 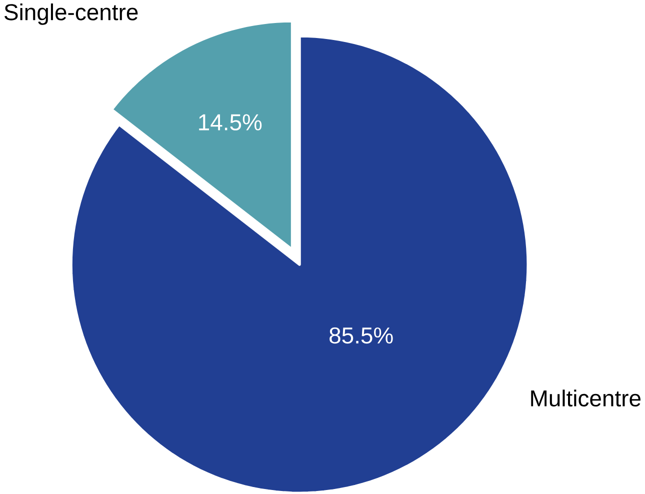 What do you see at coordinates (230, 122) in the screenshot?
I see `data-label: 14.5%` at bounding box center [230, 122].